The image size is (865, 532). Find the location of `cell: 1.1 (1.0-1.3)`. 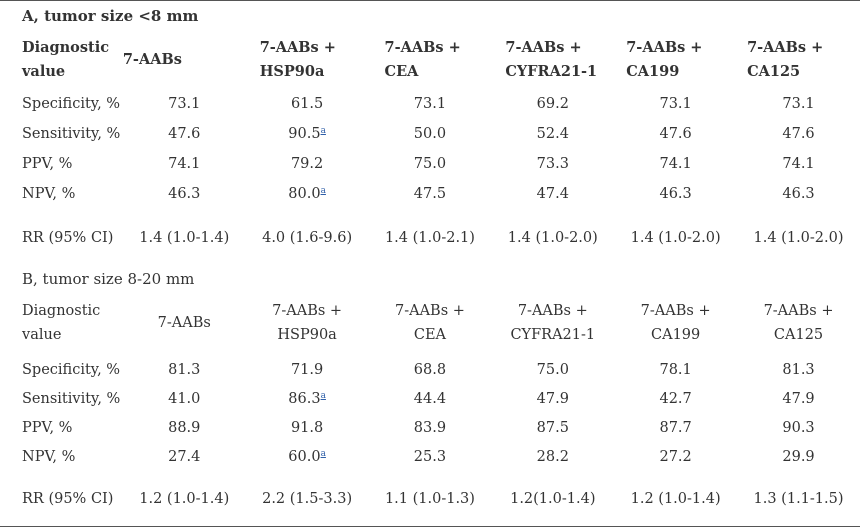

cell: 1.1 (1.0-1.3) is located at coordinates (430, 499).